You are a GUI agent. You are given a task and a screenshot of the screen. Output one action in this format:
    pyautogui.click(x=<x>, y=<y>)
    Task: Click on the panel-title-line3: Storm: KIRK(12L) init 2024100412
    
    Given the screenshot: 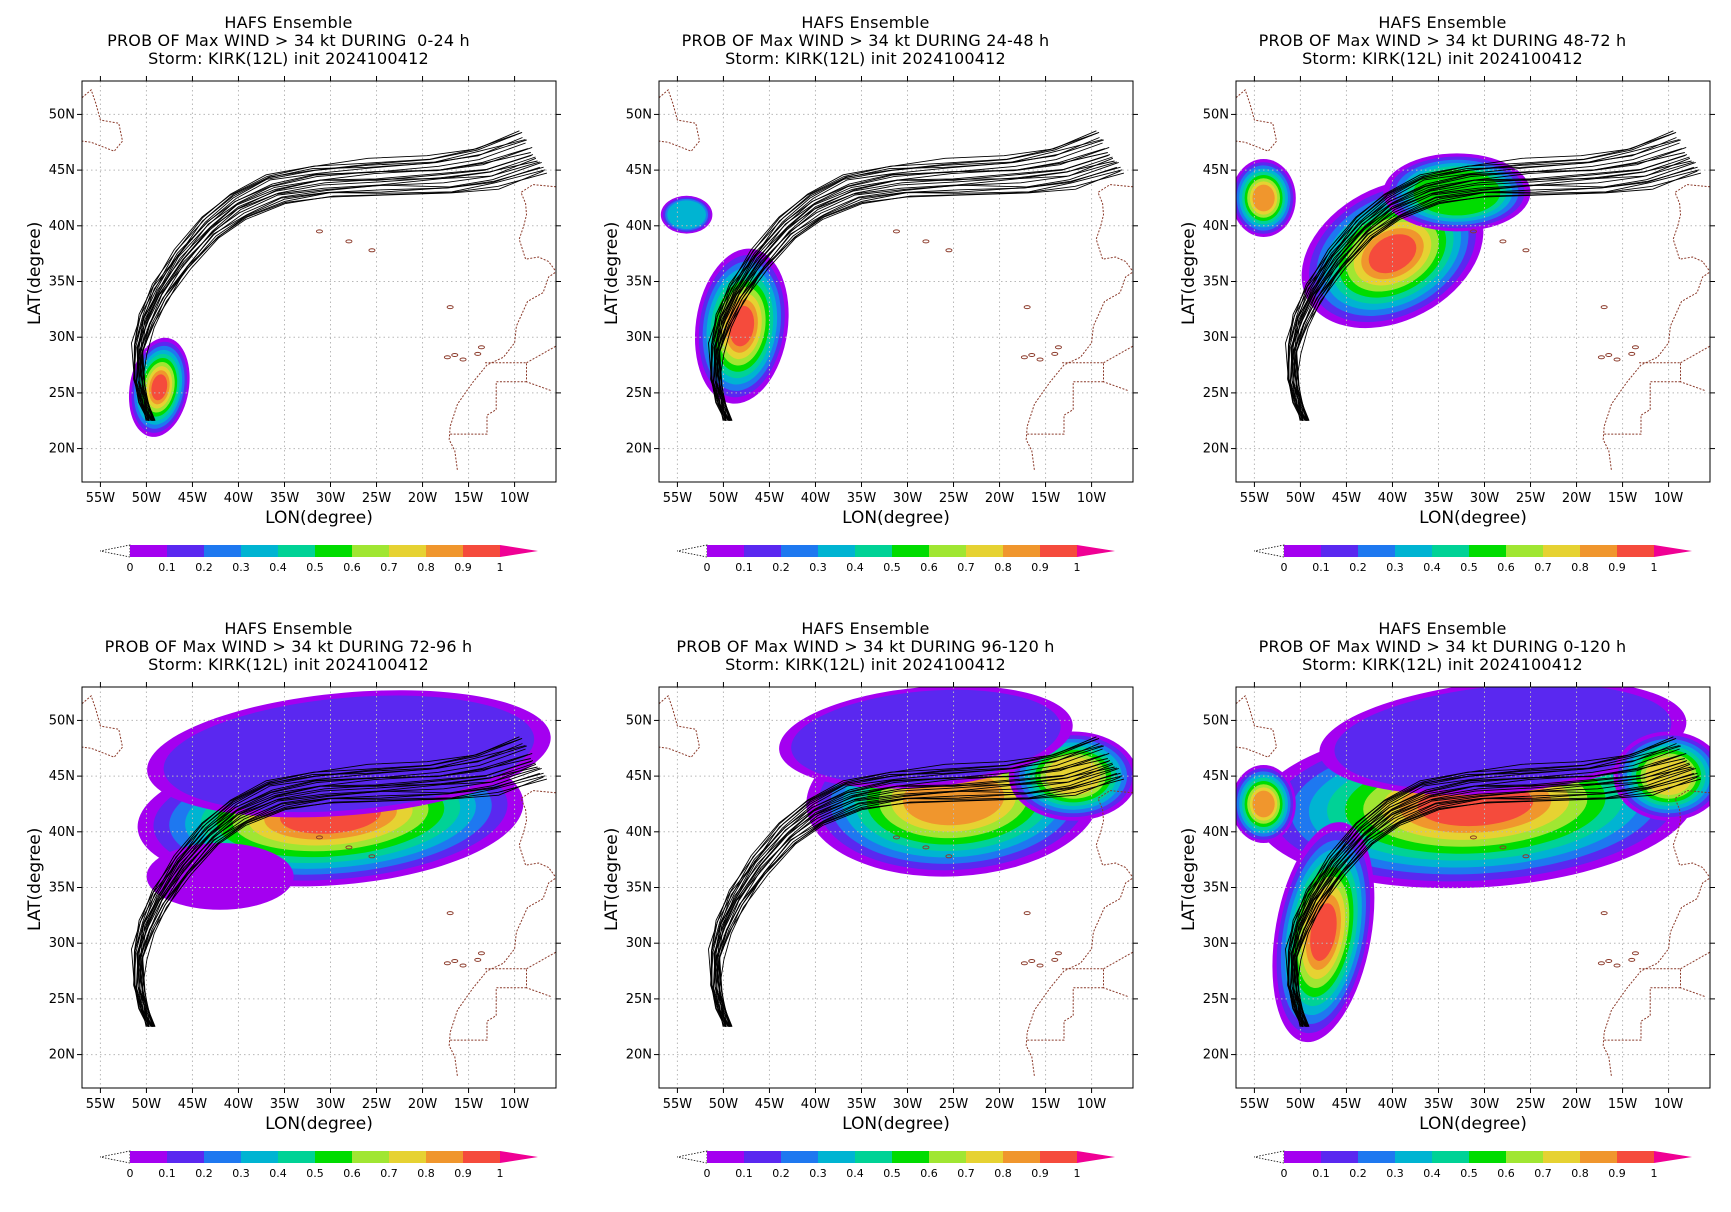 What is the action you would take?
    pyautogui.click(x=865, y=664)
    